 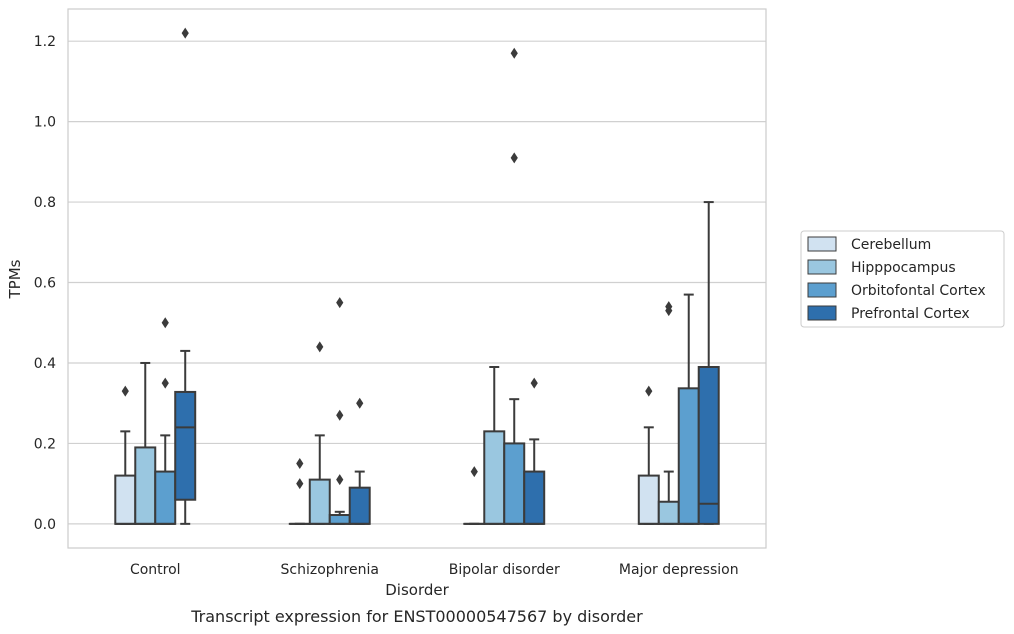 What do you see at coordinates (45, 364) in the screenshot?
I see `y-tick-label: 0.4` at bounding box center [45, 364].